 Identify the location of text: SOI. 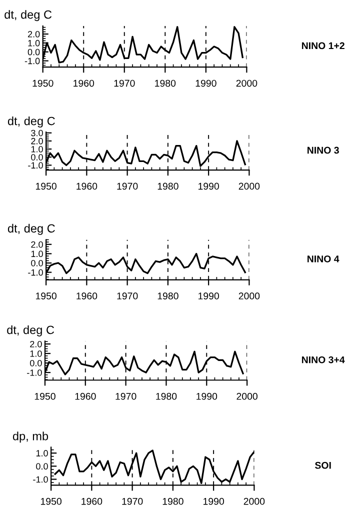
(322, 465).